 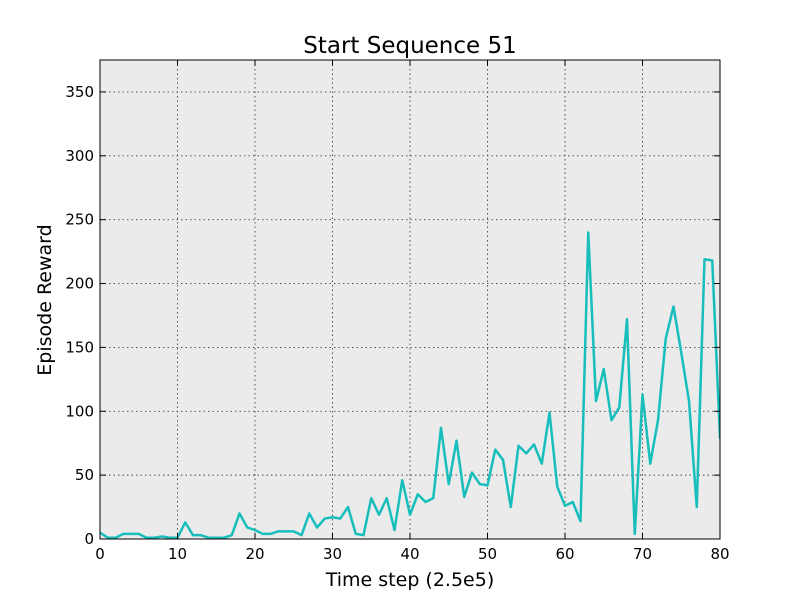 What do you see at coordinates (719, 554) in the screenshot?
I see `x-tick-label: 80` at bounding box center [719, 554].